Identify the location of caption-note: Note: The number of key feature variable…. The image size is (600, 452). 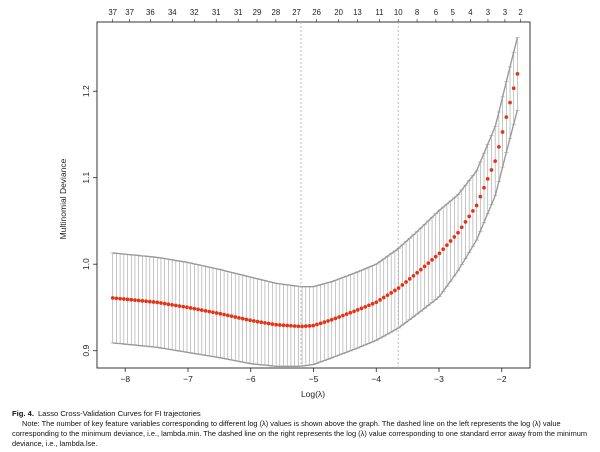
(299, 433).